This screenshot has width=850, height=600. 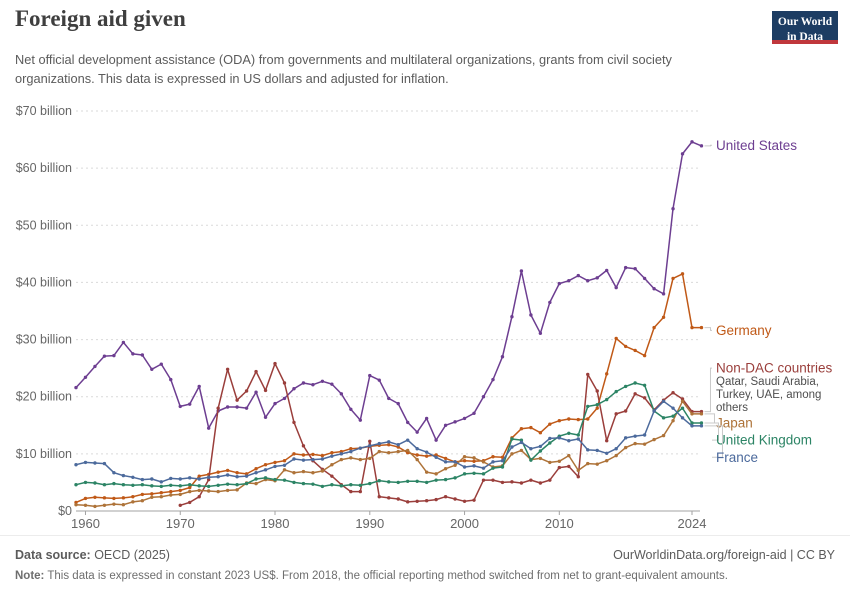 I want to click on series-label-japan: Japan, so click(x=734, y=423).